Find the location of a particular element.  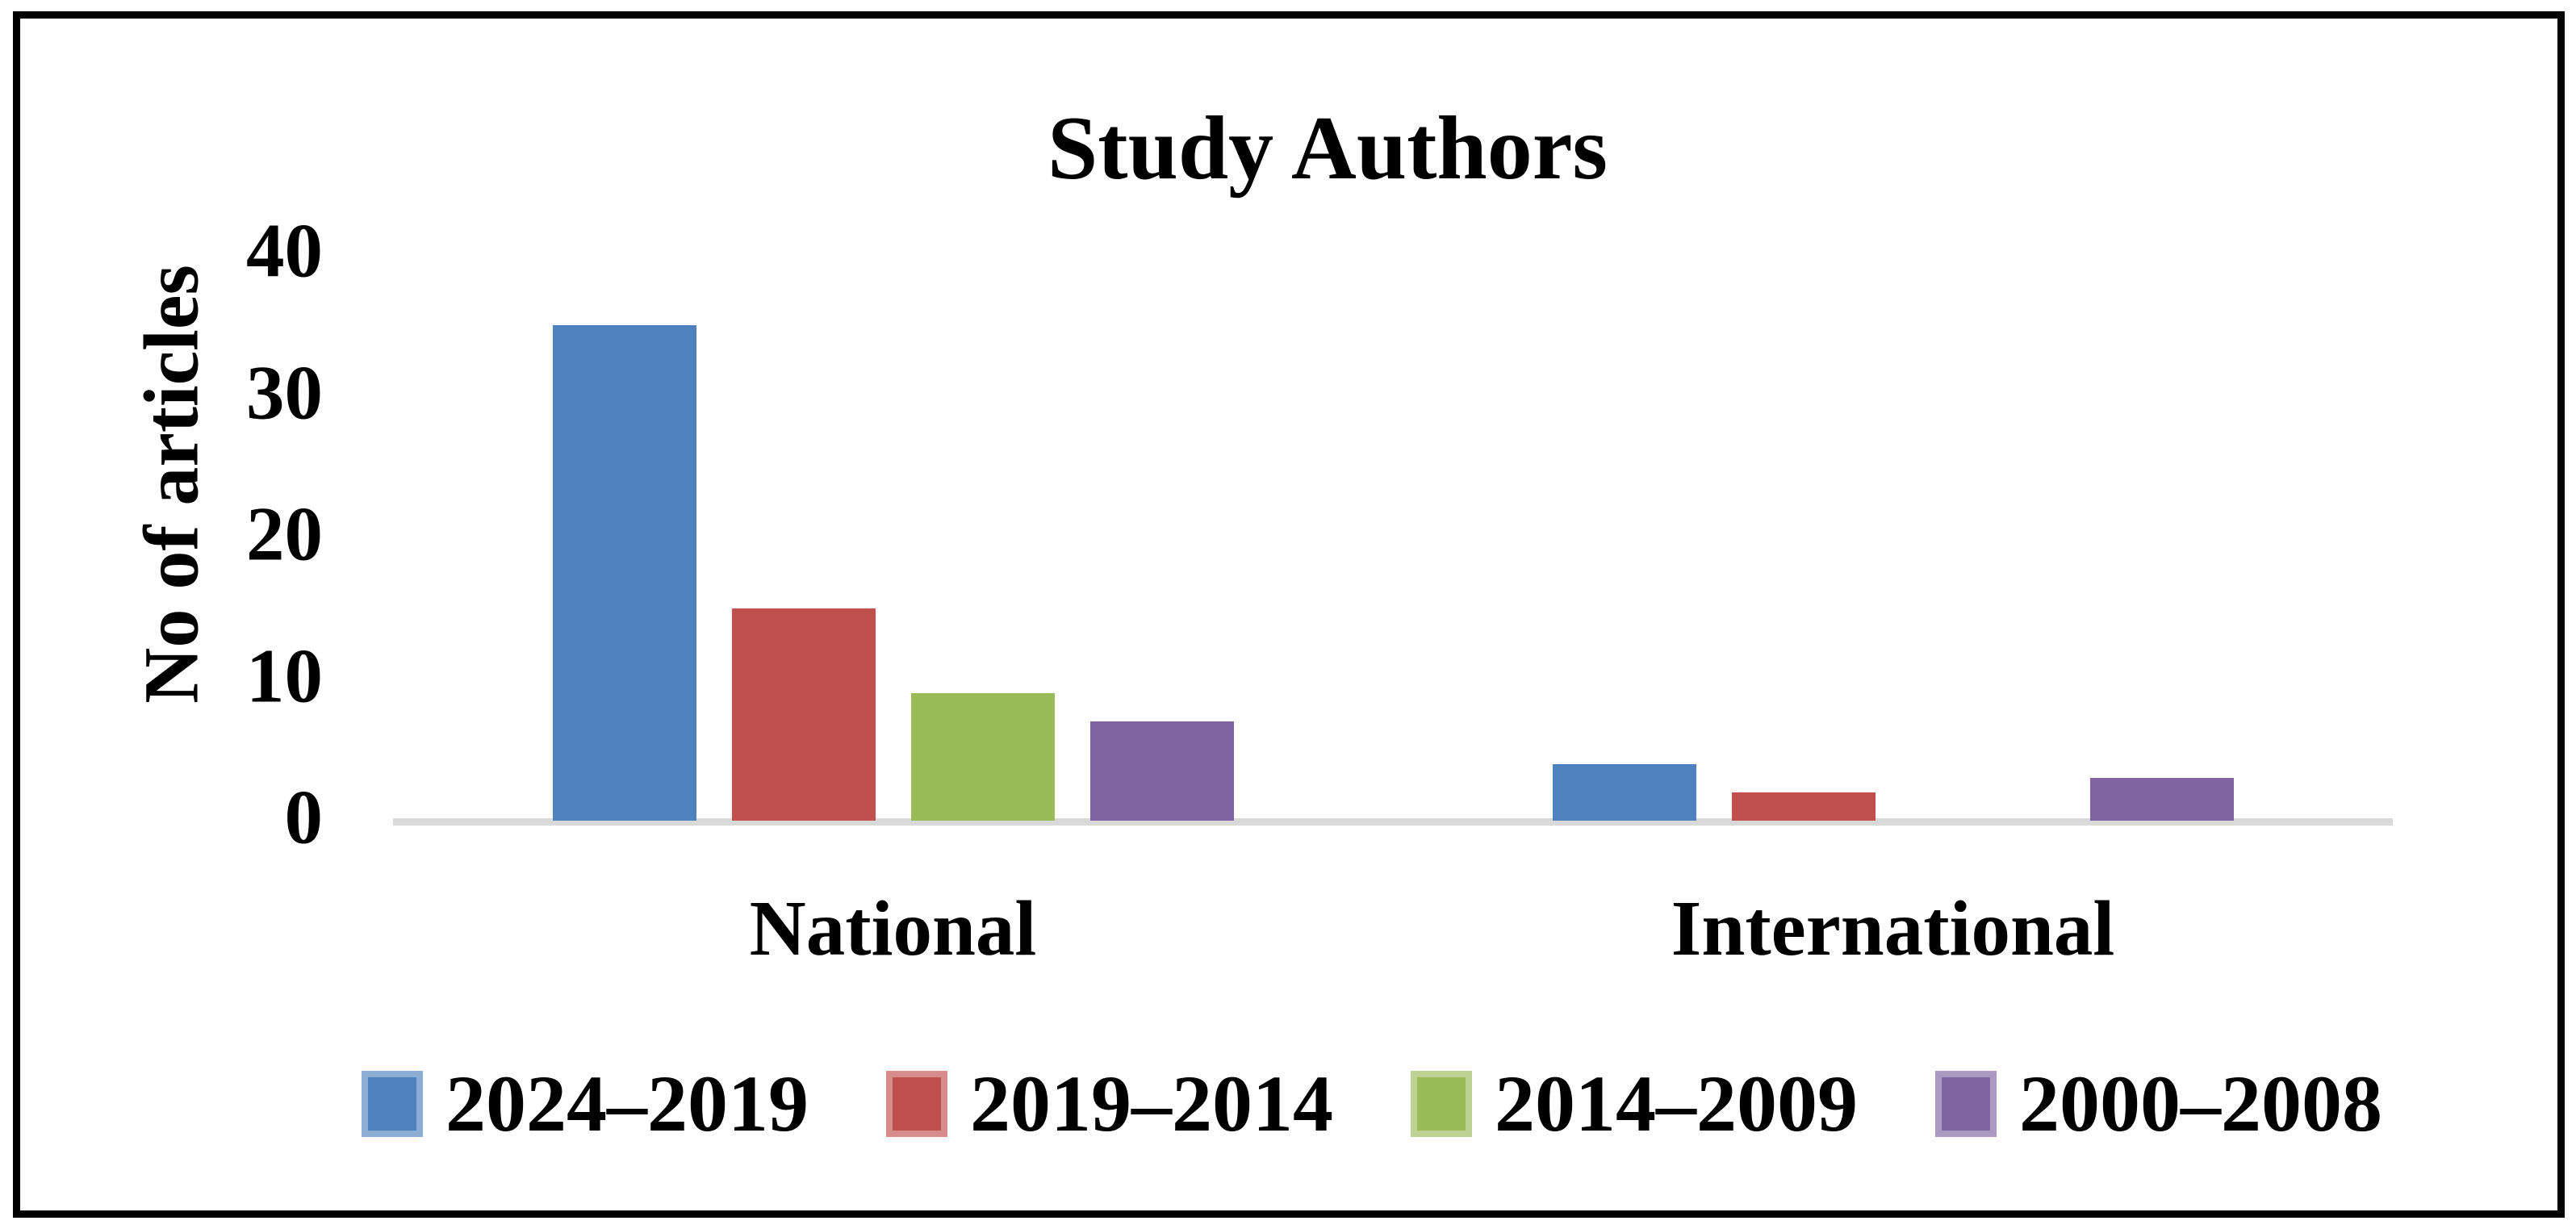

legend-label: 2019–2014 is located at coordinates (1151, 1103).